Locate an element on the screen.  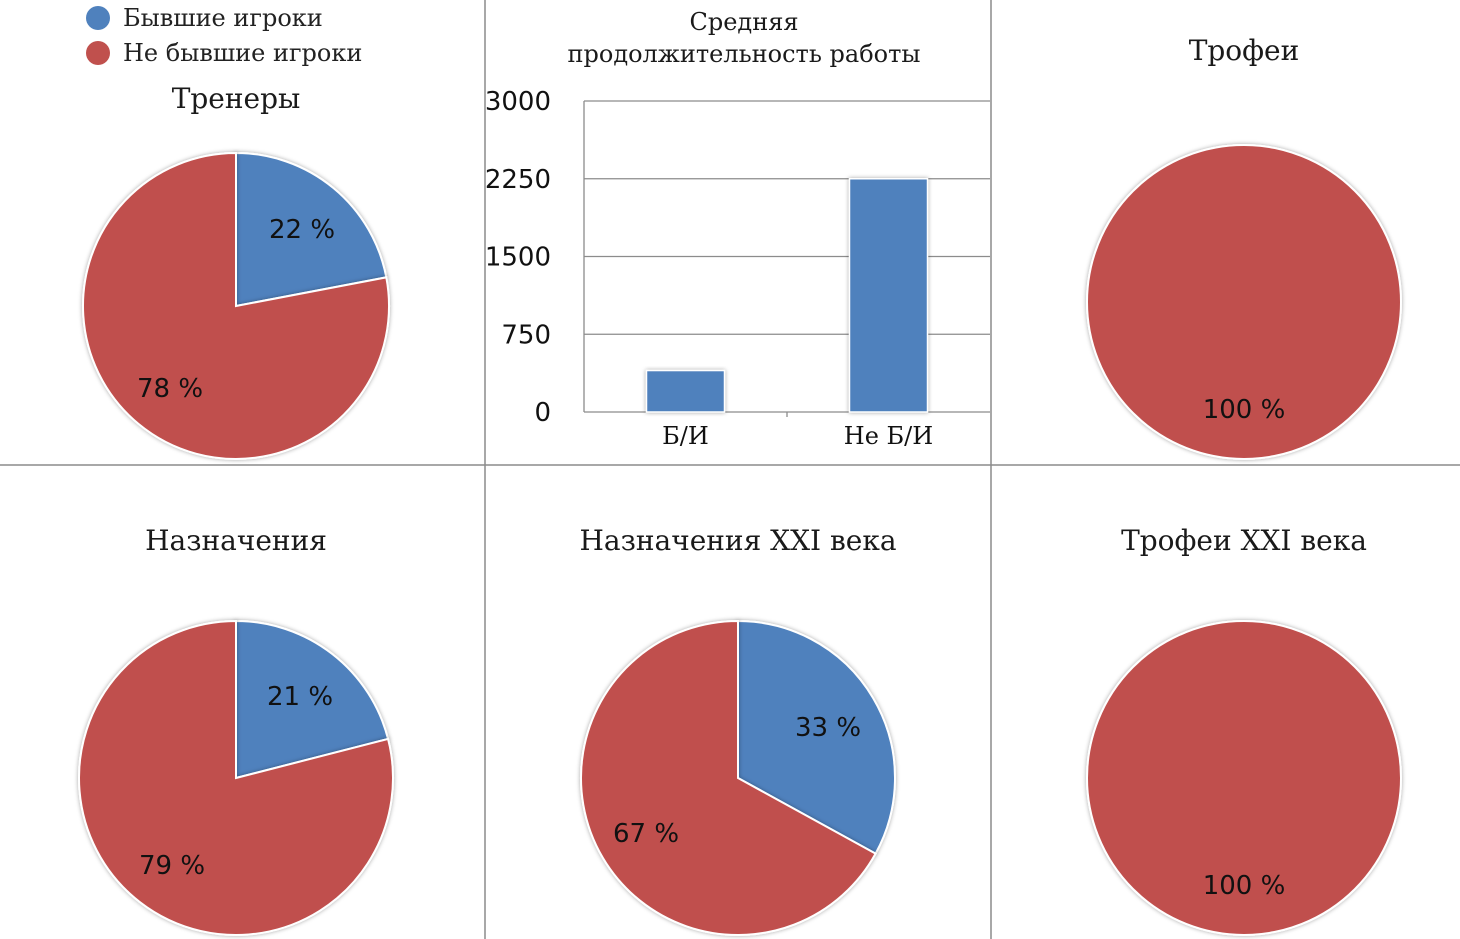
pie-chart-3: Назначения 21 % 79 % is located at coordinates (236, 730).